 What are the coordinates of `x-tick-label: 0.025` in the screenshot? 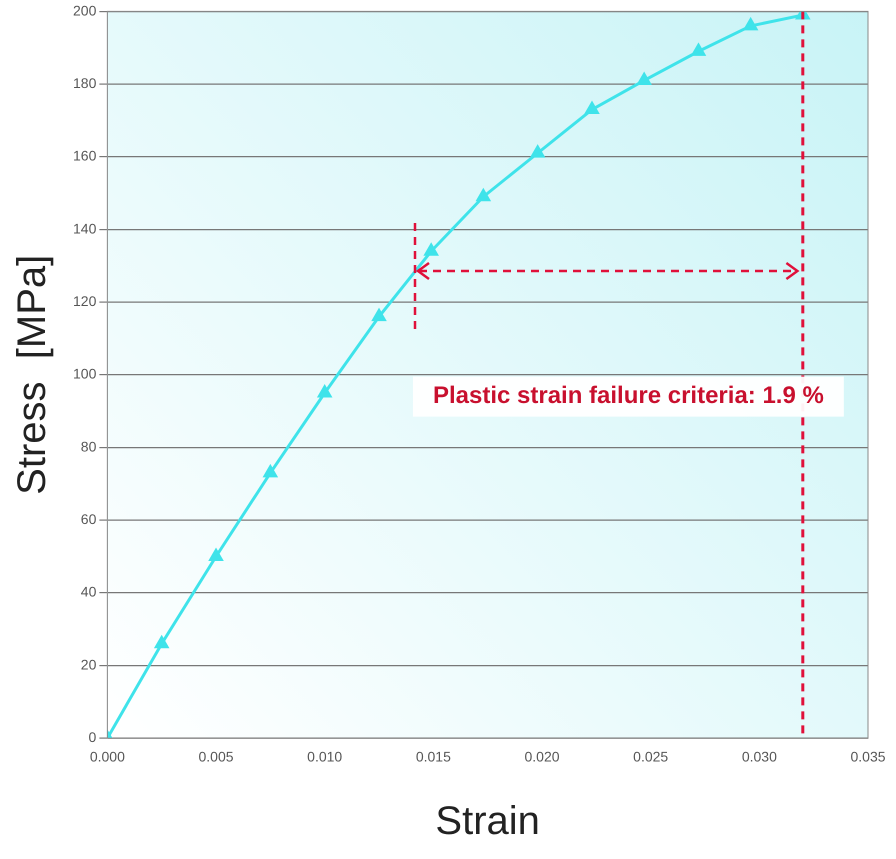 It's located at (650, 756).